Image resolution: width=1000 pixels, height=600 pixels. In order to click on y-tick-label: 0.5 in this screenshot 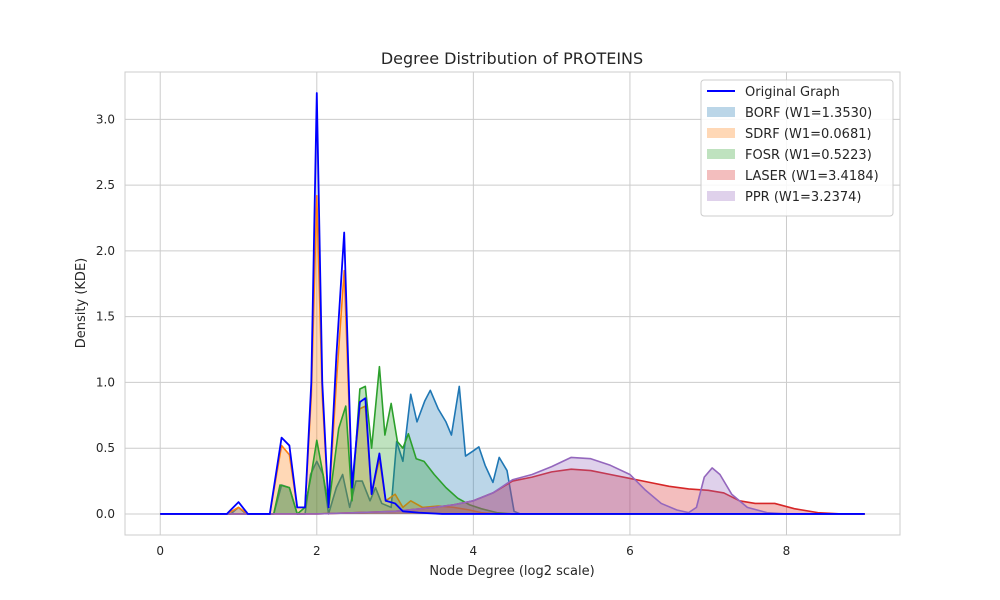, I will do `click(105, 448)`.